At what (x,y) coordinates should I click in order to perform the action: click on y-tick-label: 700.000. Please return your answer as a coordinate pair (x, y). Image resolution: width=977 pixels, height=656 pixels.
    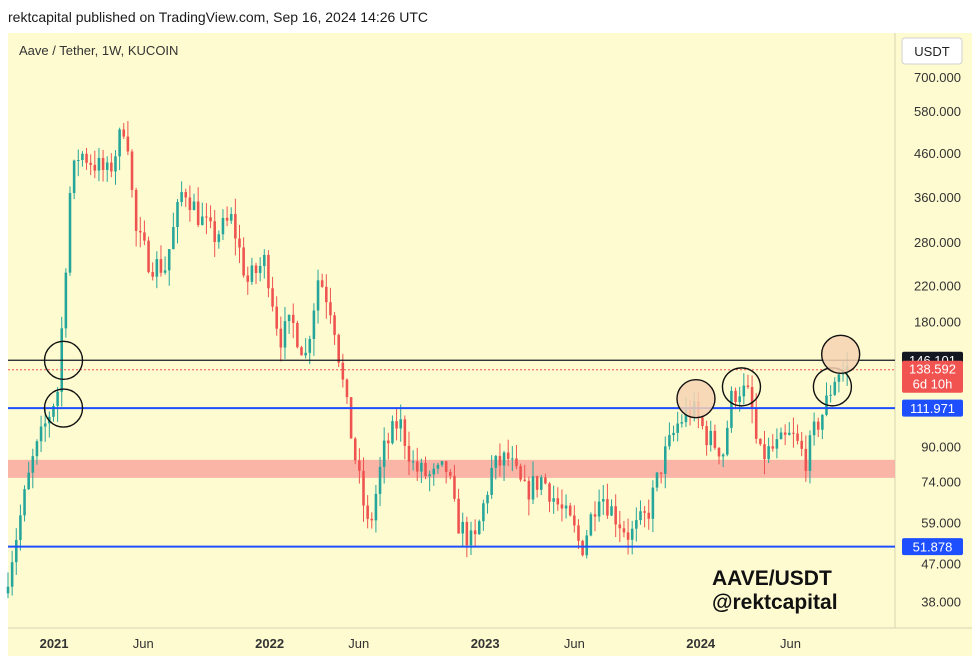
    Looking at the image, I should click on (937, 77).